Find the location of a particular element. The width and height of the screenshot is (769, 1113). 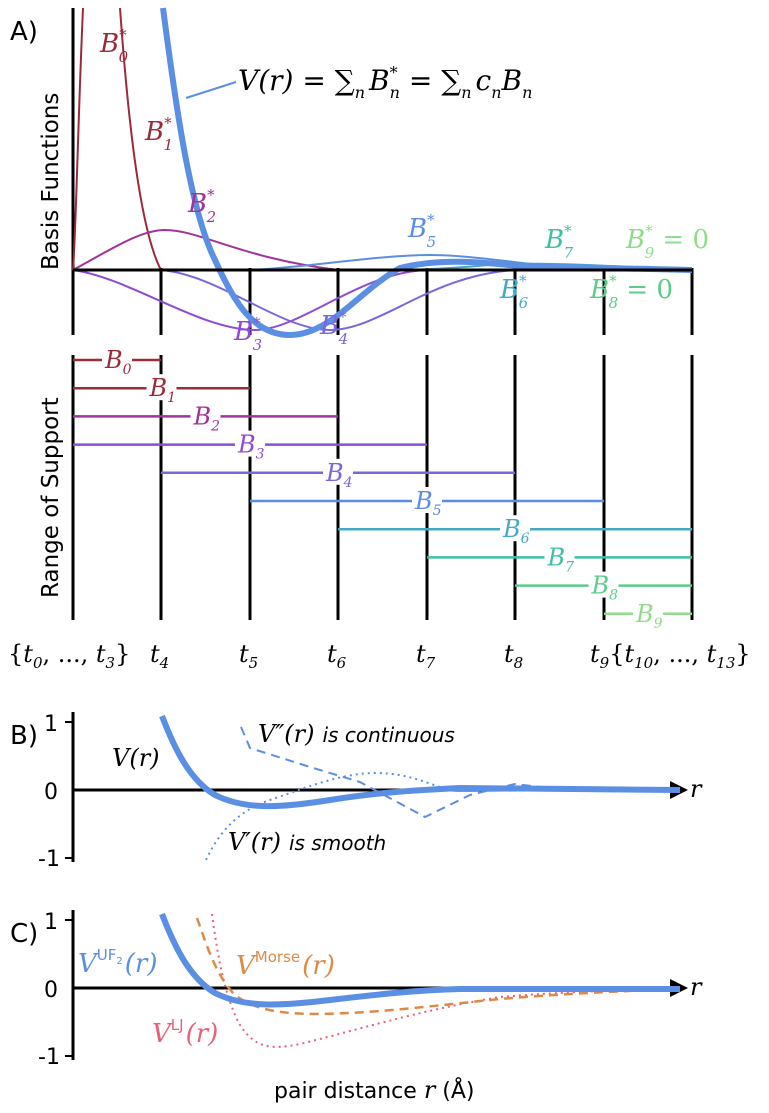

basis-label-b7-star: B* 7 is located at coordinates (559, 242).